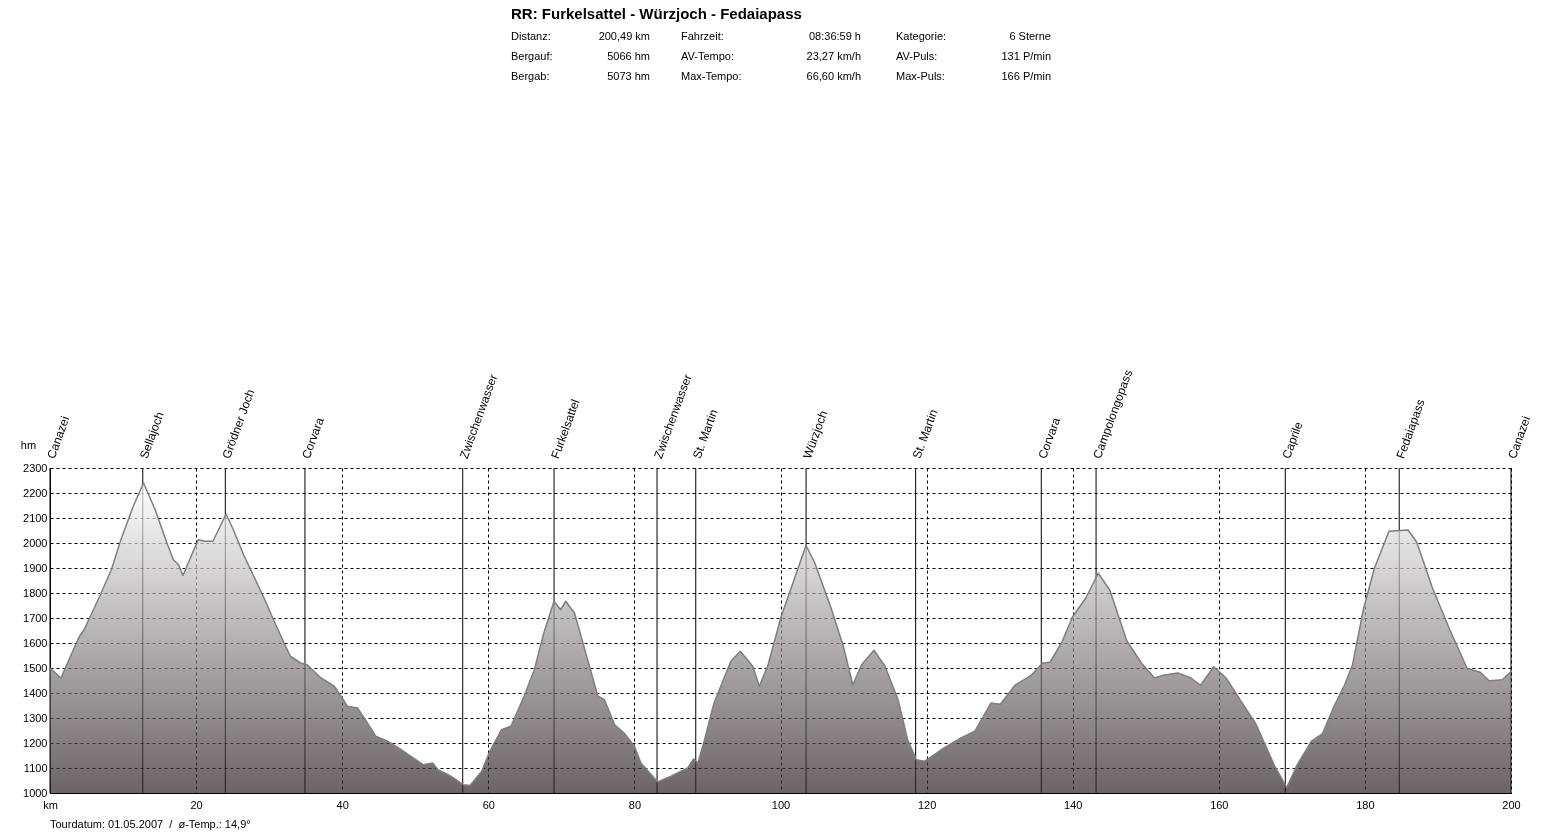  Describe the element at coordinates (35, 792) in the screenshot. I see `y-tick-label: 1000` at that location.